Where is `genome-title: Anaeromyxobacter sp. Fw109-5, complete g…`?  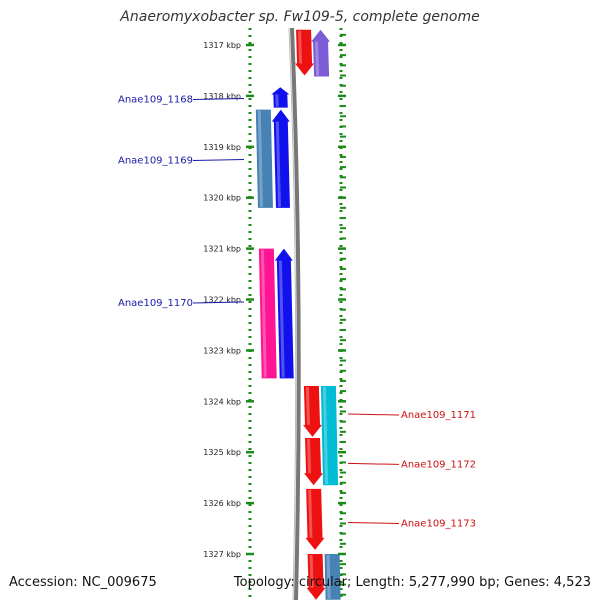
genome-title: Anaeromyxobacter sp. Fw109-5, complete g… is located at coordinates (300, 17).